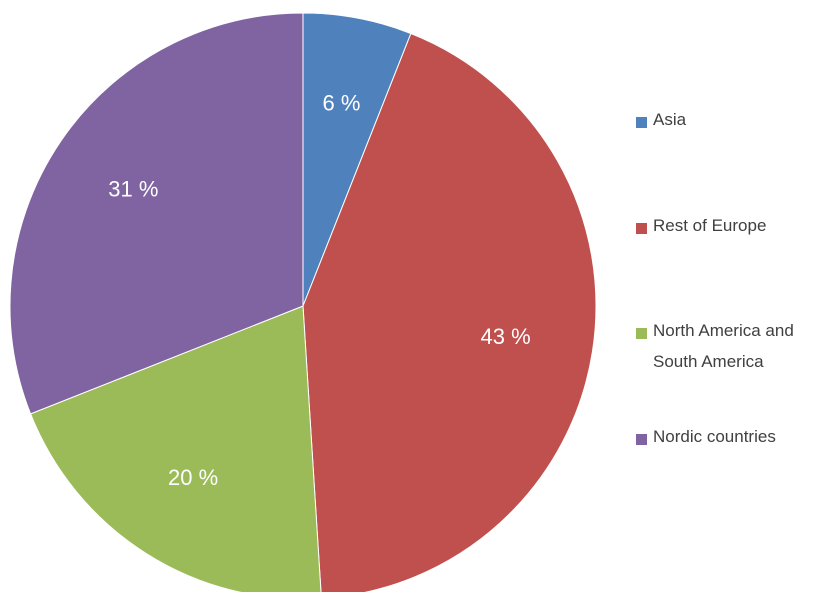 Image resolution: width=830 pixels, height=592 pixels. What do you see at coordinates (670, 119) in the screenshot?
I see `legend-label: Asia` at bounding box center [670, 119].